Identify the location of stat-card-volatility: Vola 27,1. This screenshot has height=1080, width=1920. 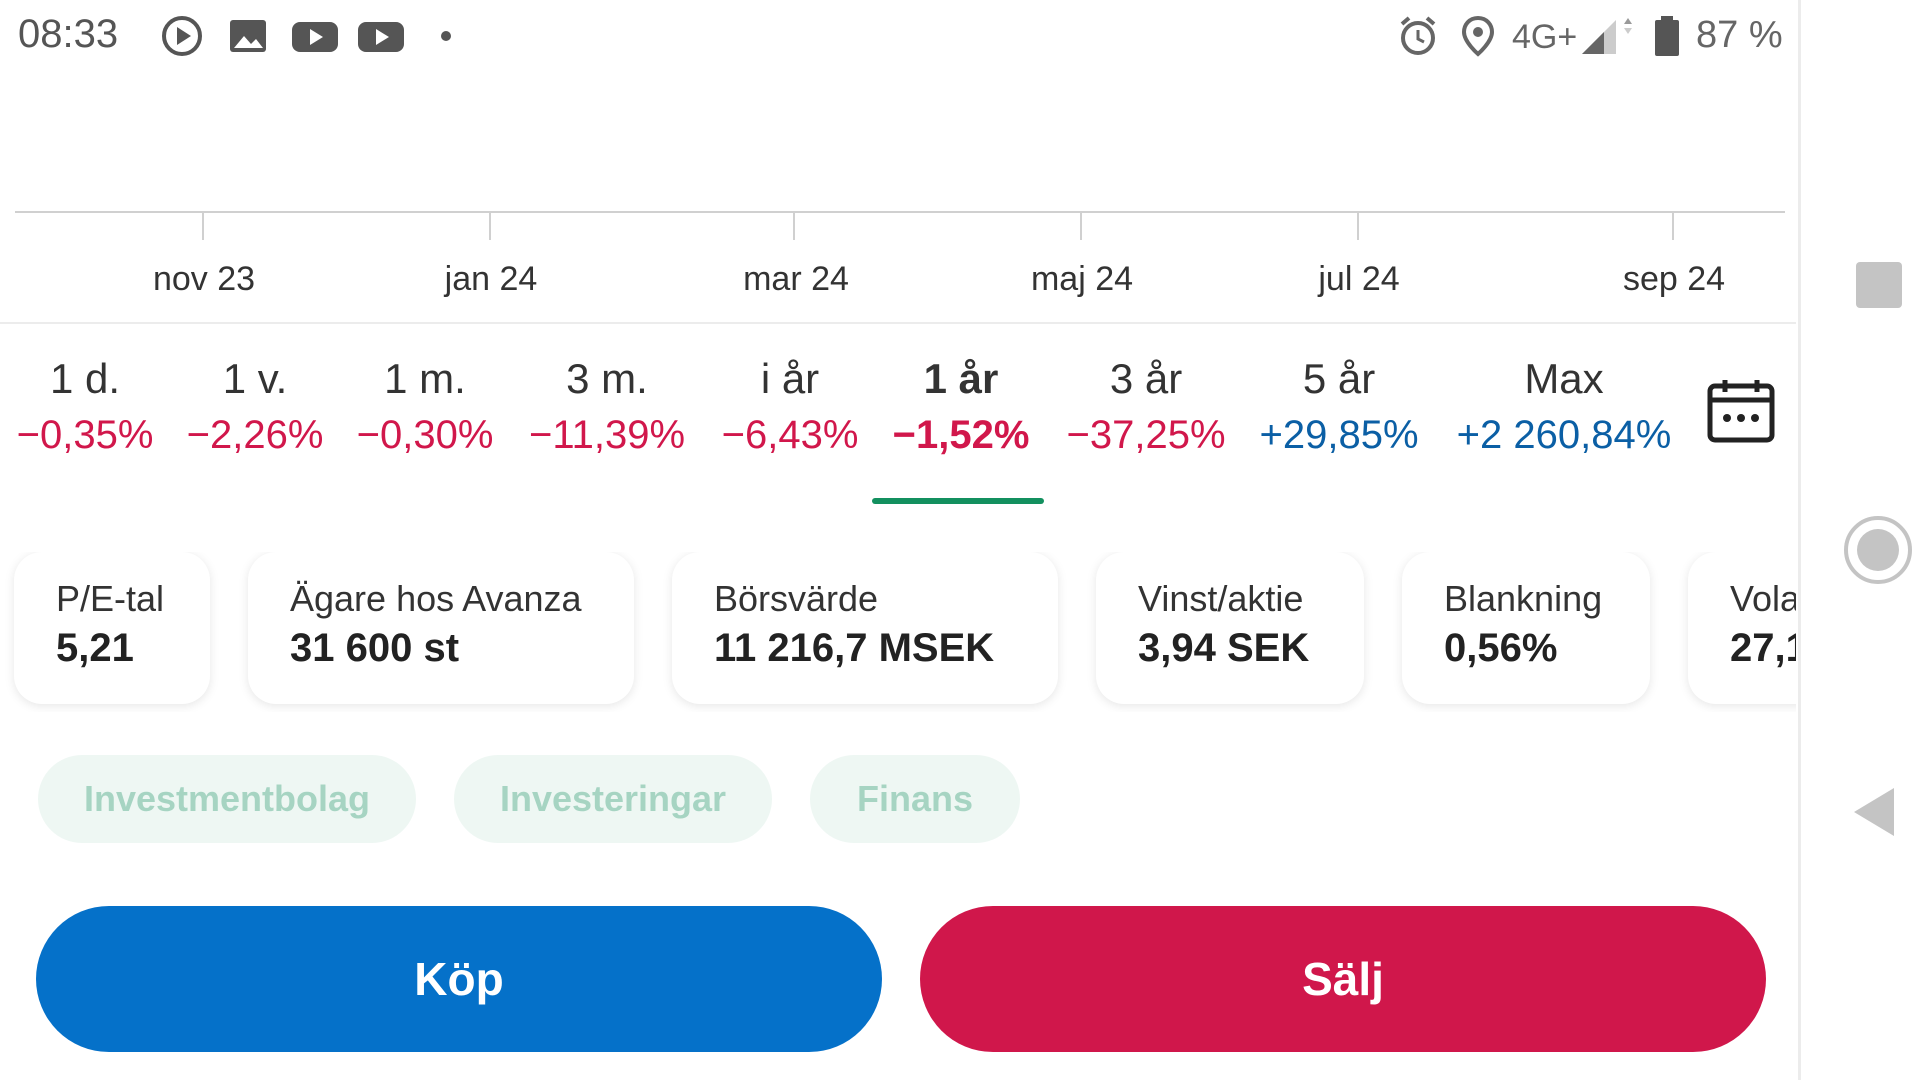
(1742, 628).